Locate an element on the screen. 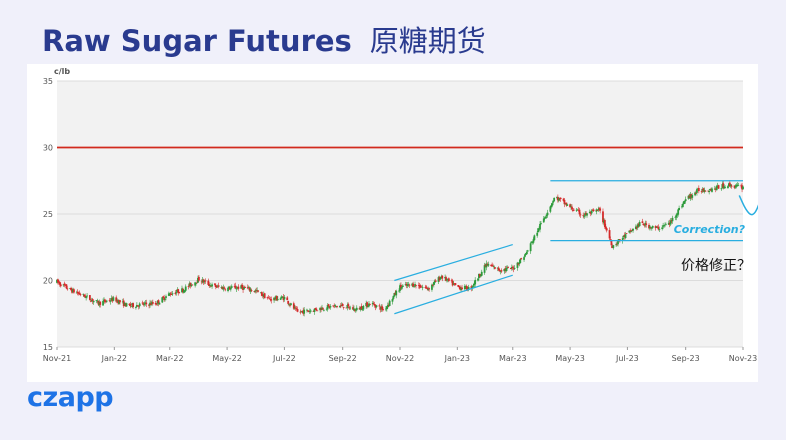 The height and width of the screenshot is (440, 786). chart-title: Raw Sugar Futures 原糖期货 is located at coordinates (264, 39).